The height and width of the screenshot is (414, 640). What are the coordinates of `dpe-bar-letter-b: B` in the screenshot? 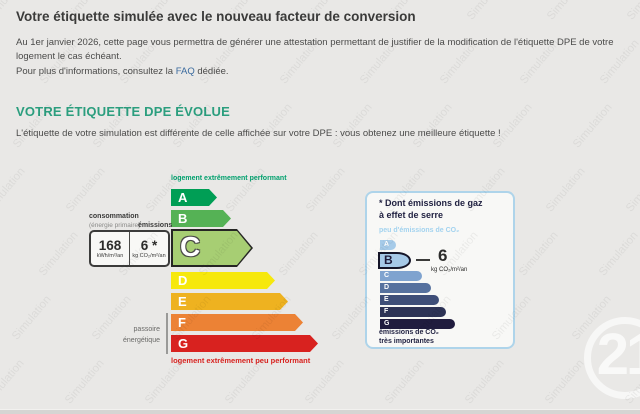 It's located at (183, 218).